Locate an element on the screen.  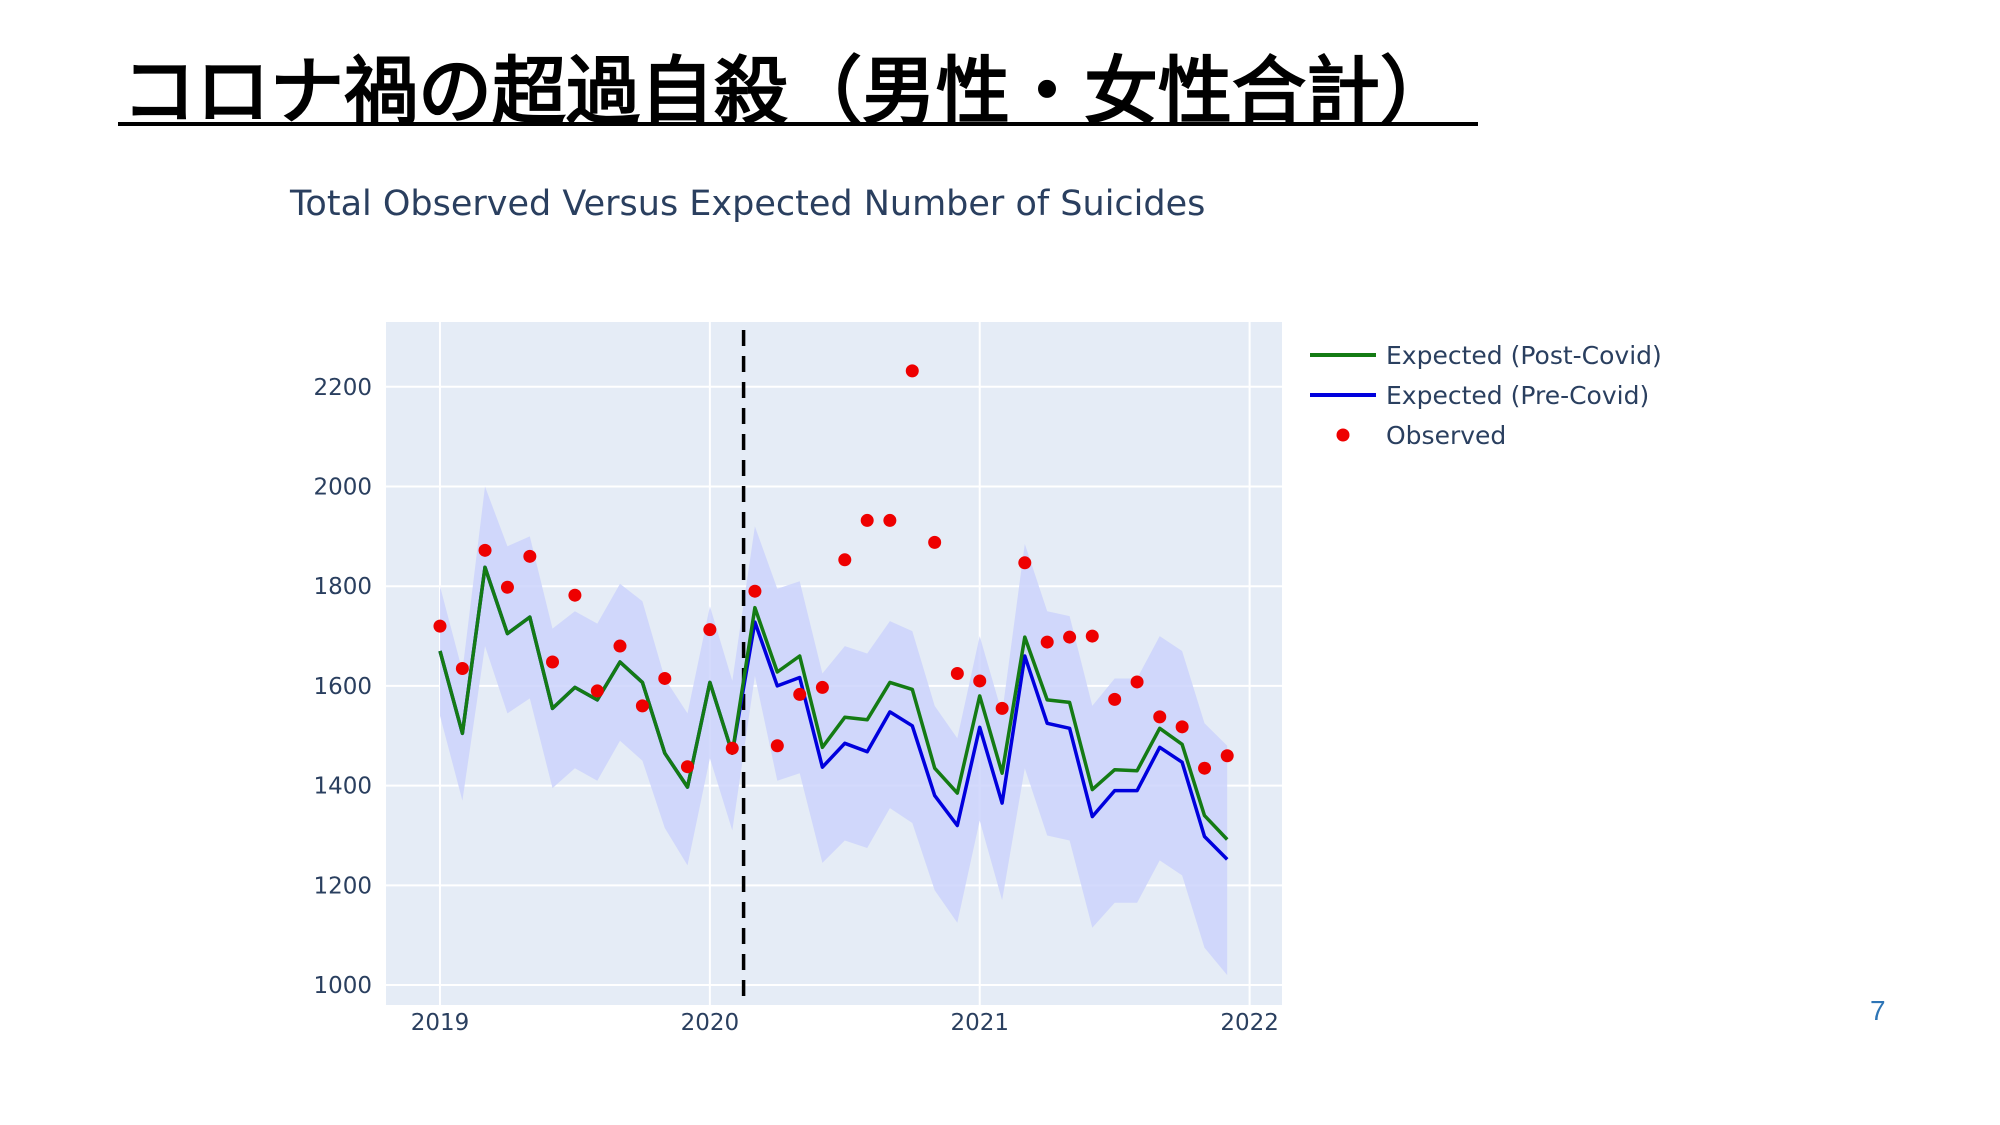
page-number: 7 is located at coordinates (1878, 1010).